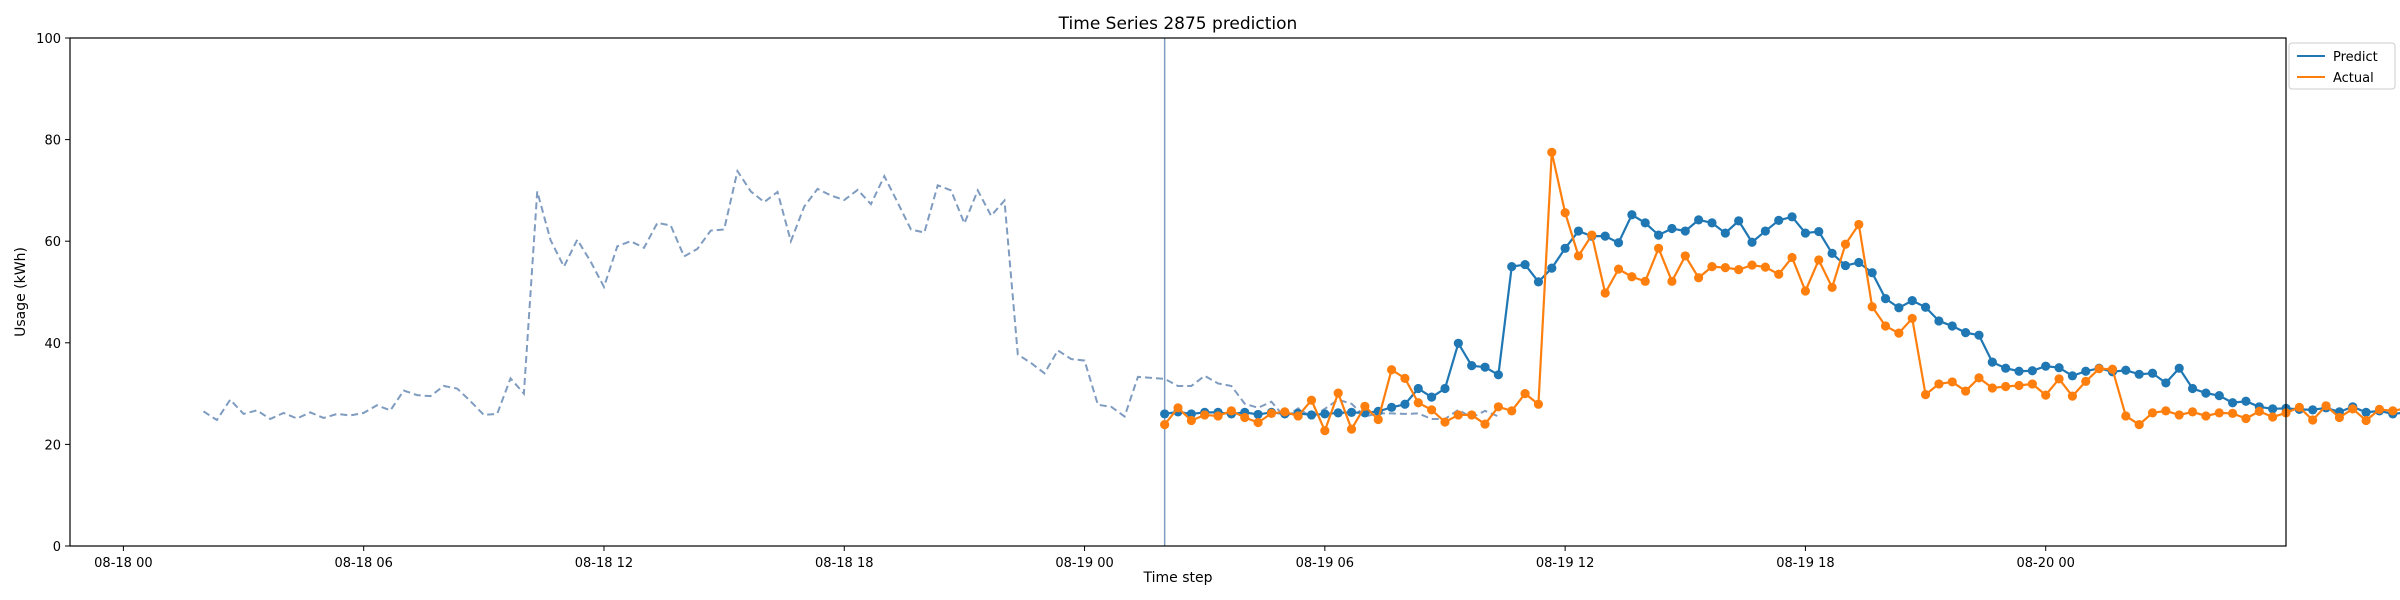  I want to click on chart-title: Time Series 2875 prediction, so click(1178, 24).